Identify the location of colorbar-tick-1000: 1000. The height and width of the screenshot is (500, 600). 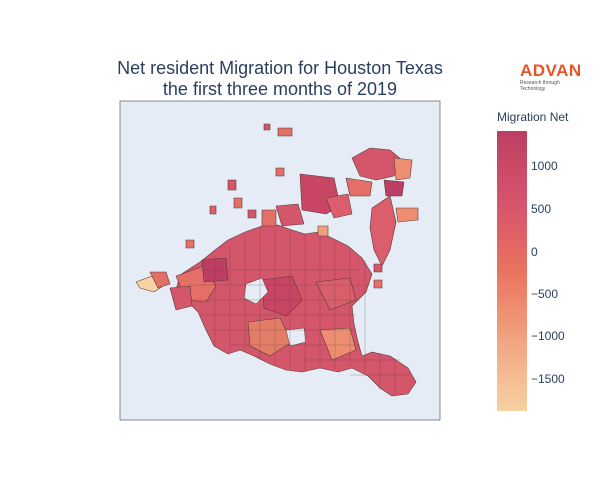
(544, 166).